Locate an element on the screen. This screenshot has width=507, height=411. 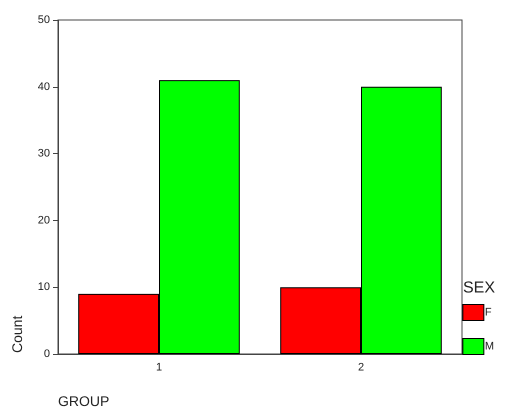
legend-title: SEX is located at coordinates (479, 288).